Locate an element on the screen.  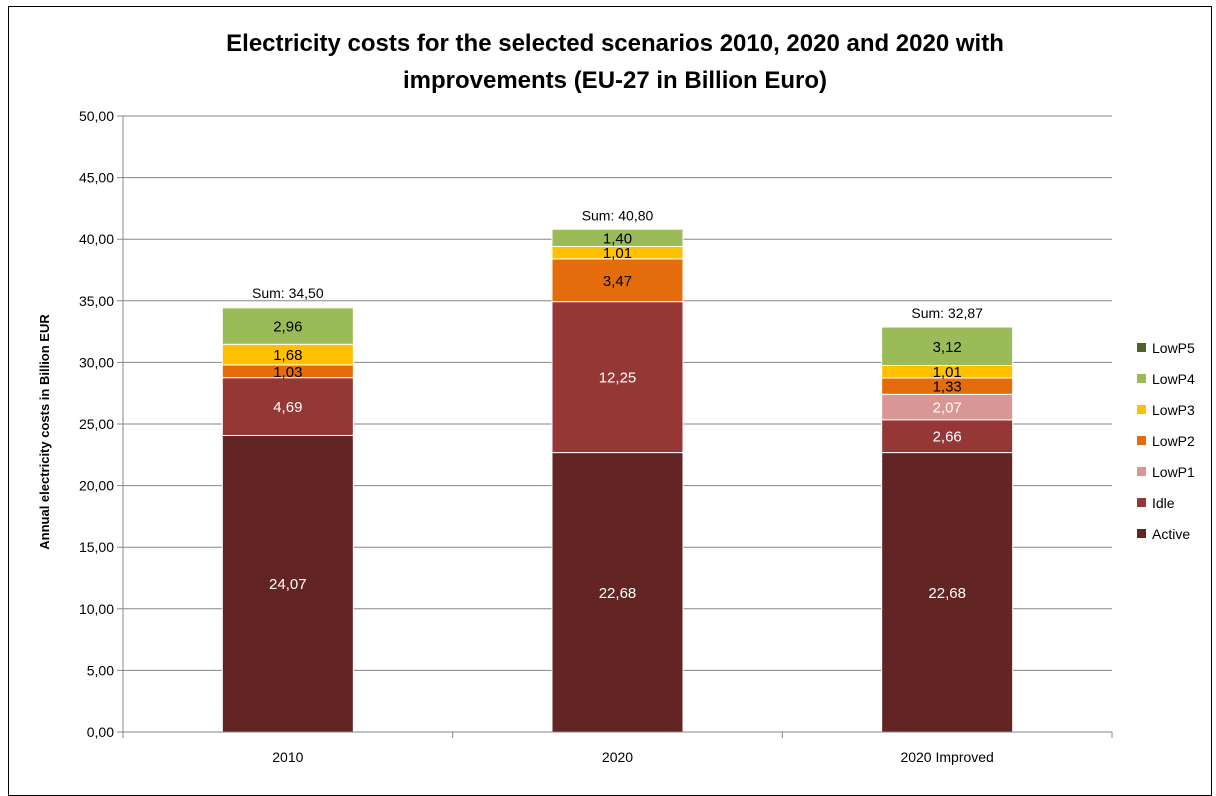
legend-label: LowP1 is located at coordinates (1173, 472).